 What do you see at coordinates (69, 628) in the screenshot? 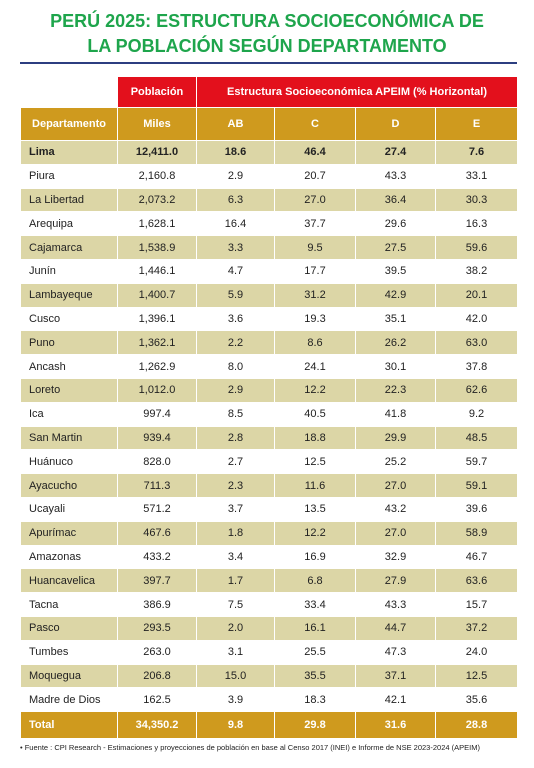
I see `department-cell: Pasco` at bounding box center [69, 628].